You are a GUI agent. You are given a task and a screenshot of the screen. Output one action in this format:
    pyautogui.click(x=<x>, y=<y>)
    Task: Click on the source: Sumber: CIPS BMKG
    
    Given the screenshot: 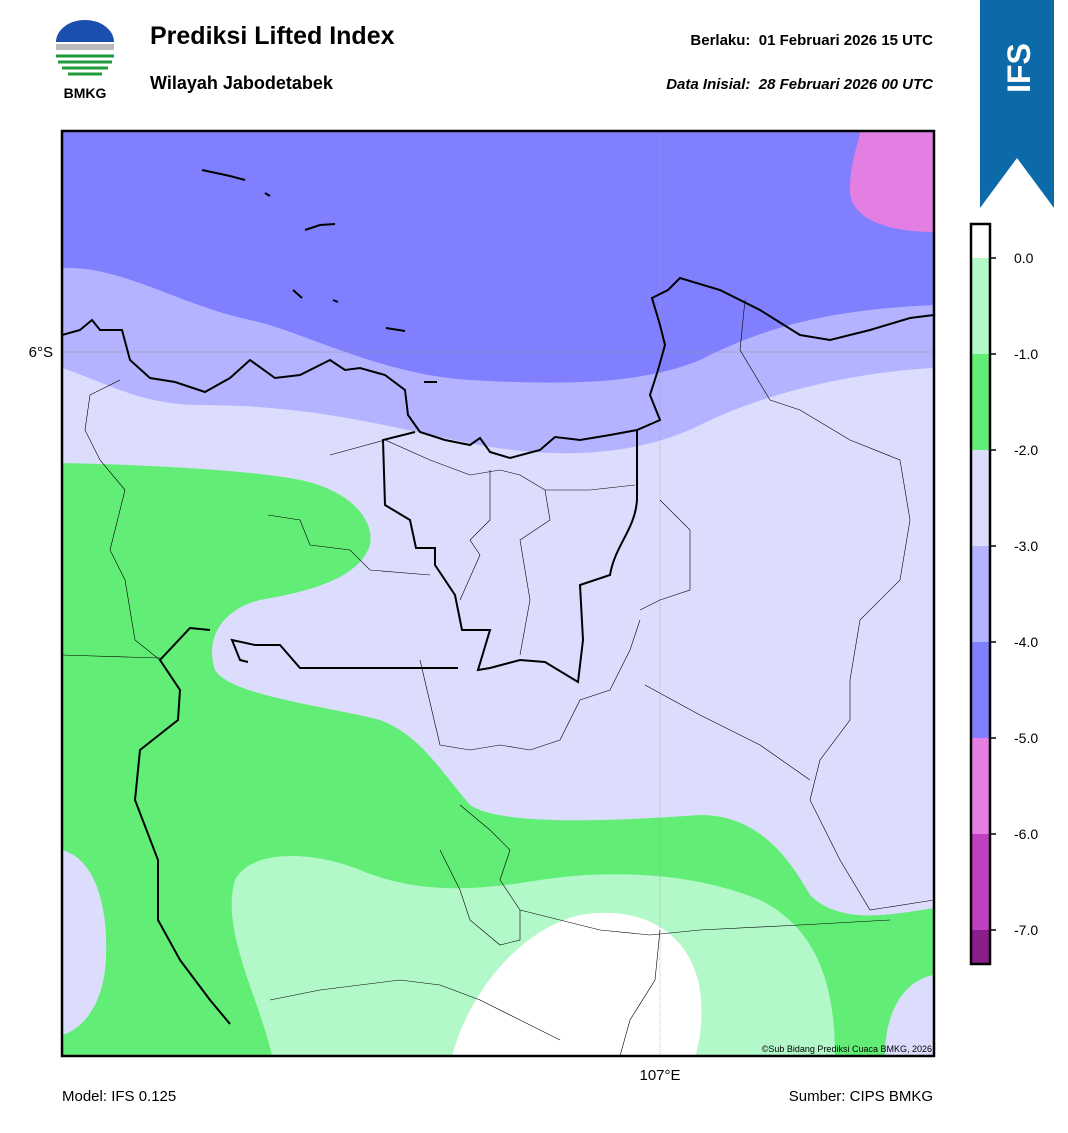 What is the action you would take?
    pyautogui.click(x=861, y=1096)
    